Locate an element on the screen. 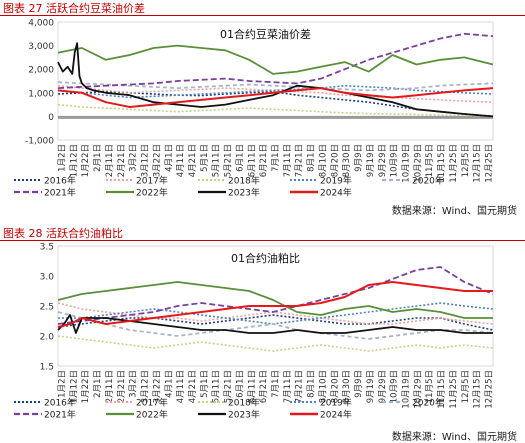 The height and width of the screenshot is (443, 525). data-source: 数据来源：Wind、国元期货 is located at coordinates (454, 211).